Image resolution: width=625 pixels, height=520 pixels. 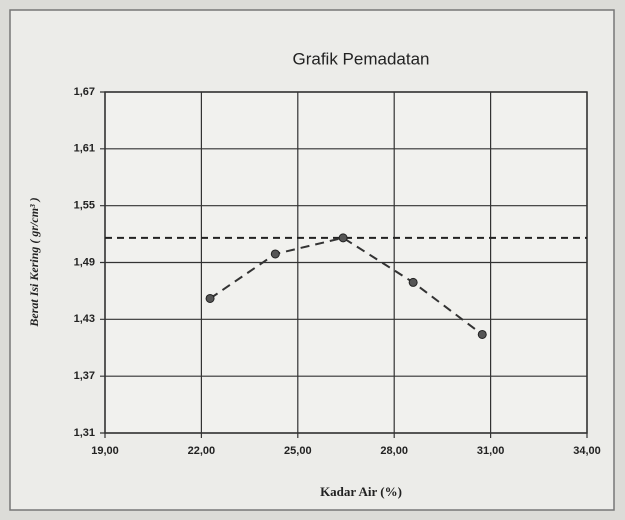 What do you see at coordinates (84, 433) in the screenshot?
I see `y-tick-label: 1,31` at bounding box center [84, 433].